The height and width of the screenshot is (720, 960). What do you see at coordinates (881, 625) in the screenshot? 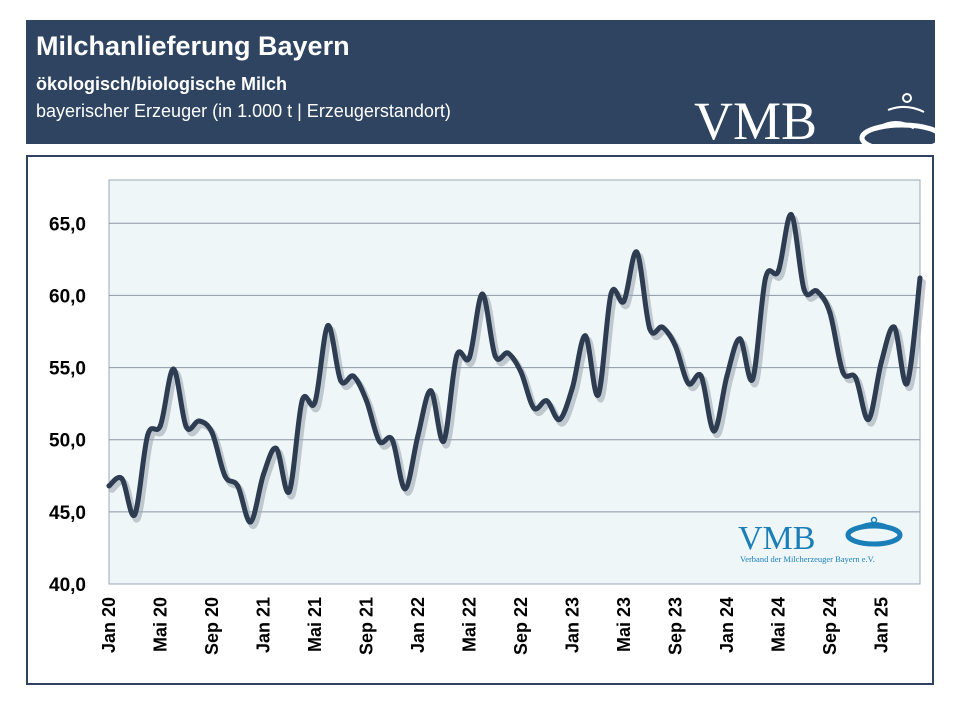
I see `x-tick-label: Jan 25` at bounding box center [881, 625].